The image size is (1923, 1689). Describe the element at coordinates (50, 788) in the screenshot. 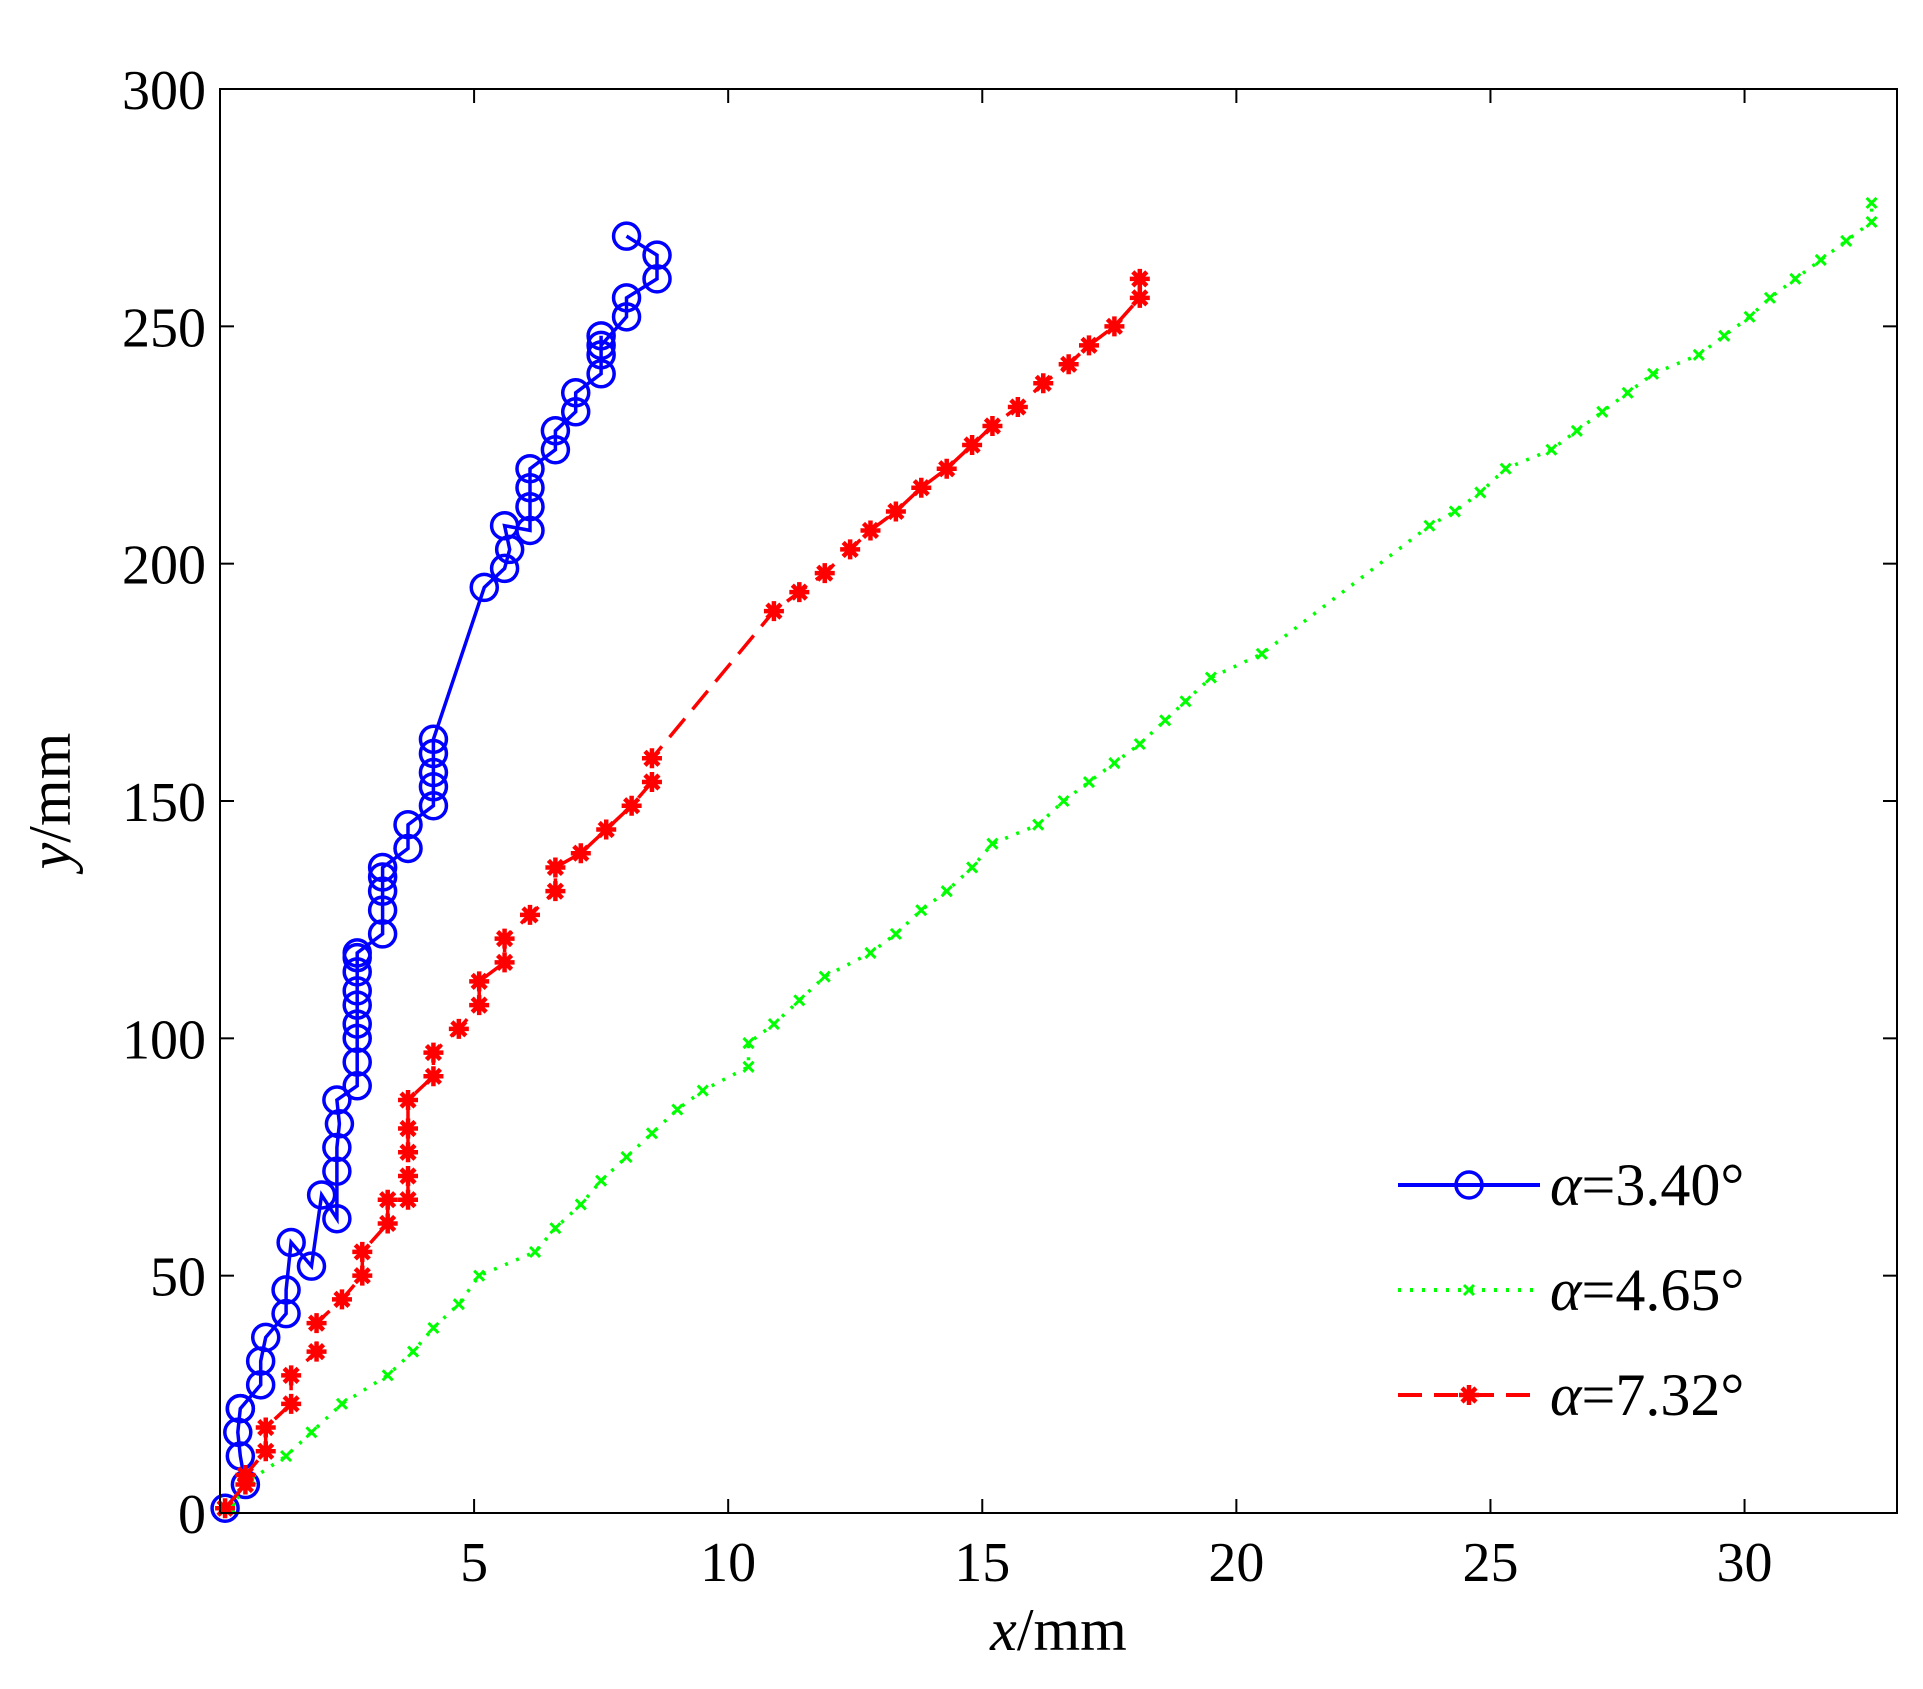

I see `y-axis-label-unit: /mm` at that location.